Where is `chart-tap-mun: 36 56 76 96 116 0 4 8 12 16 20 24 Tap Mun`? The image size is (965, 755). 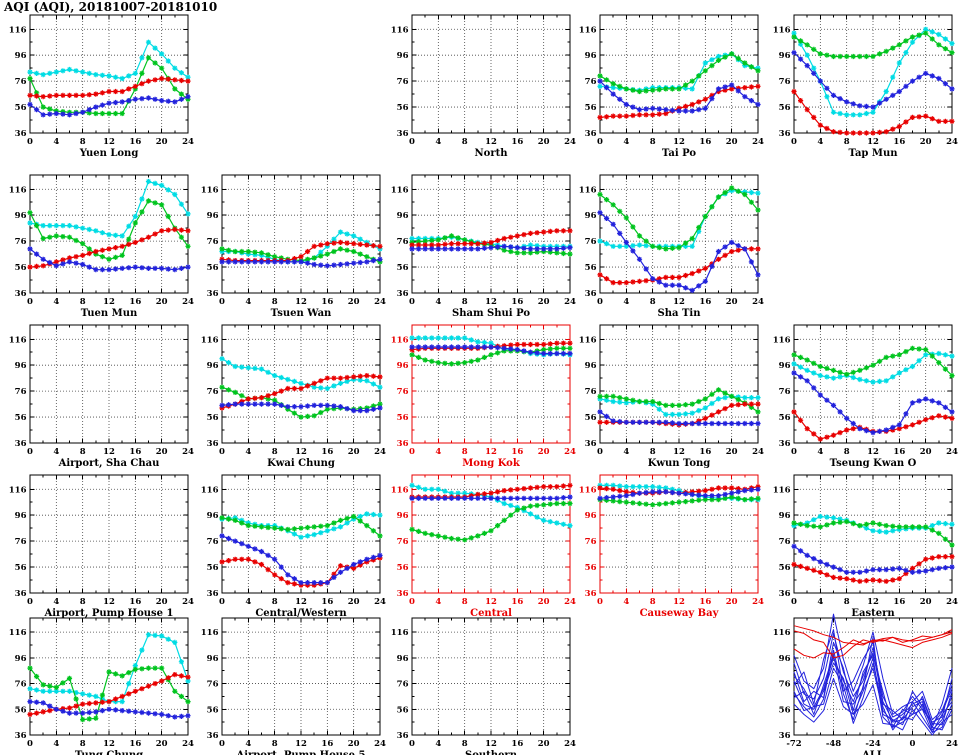
chart-tap-mun: 36 56 76 96 116 0 4 8 12 16 20 24 Tap Mun is located at coordinates (865, 86).